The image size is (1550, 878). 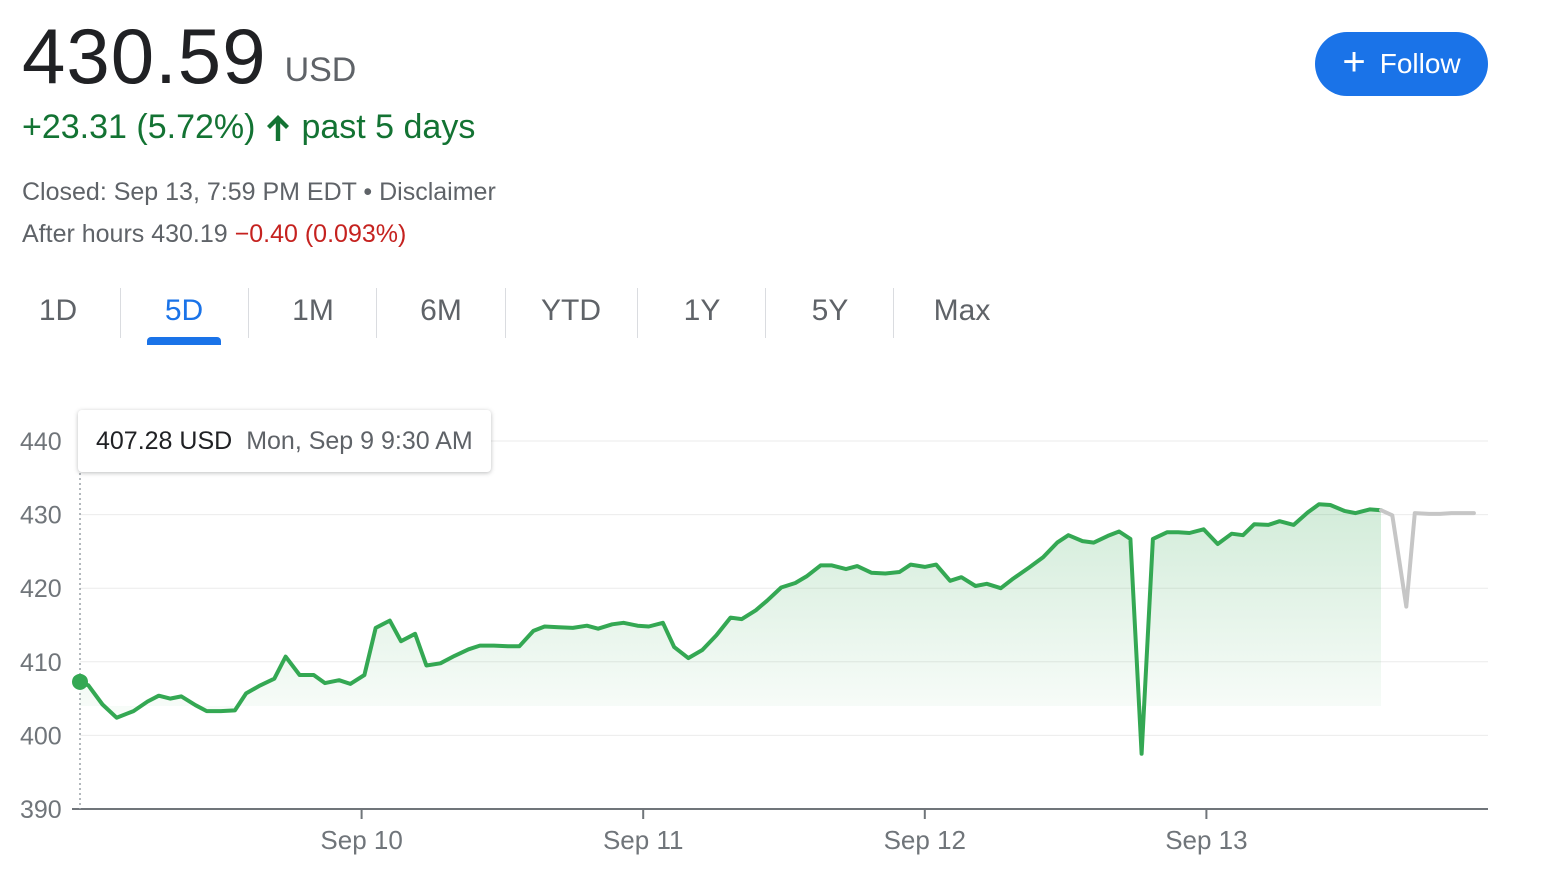 I want to click on y-tick-label: 440, so click(x=41, y=442).